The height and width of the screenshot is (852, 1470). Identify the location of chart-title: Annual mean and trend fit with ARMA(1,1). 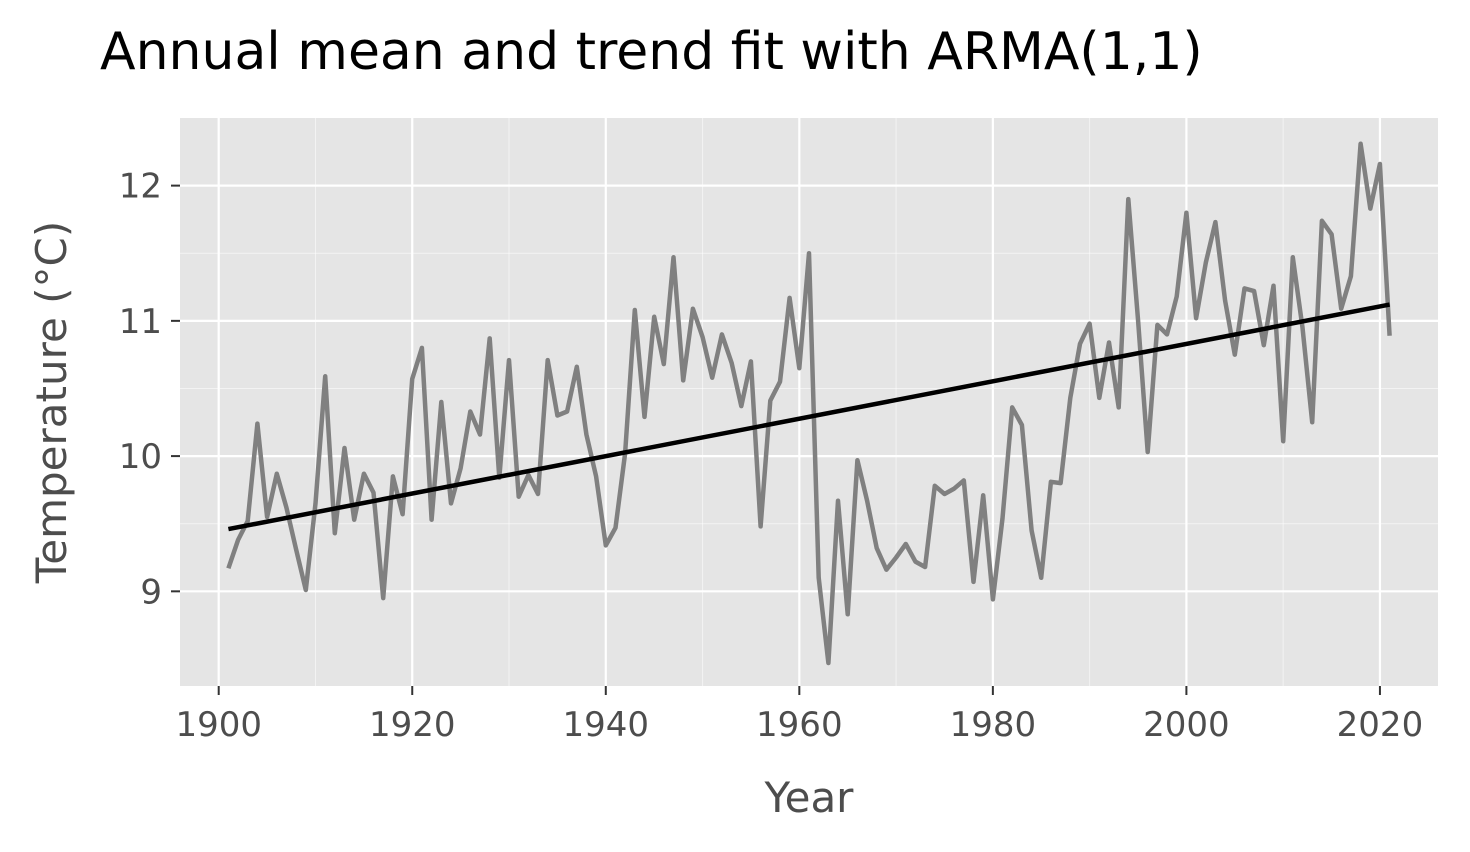
(651, 52).